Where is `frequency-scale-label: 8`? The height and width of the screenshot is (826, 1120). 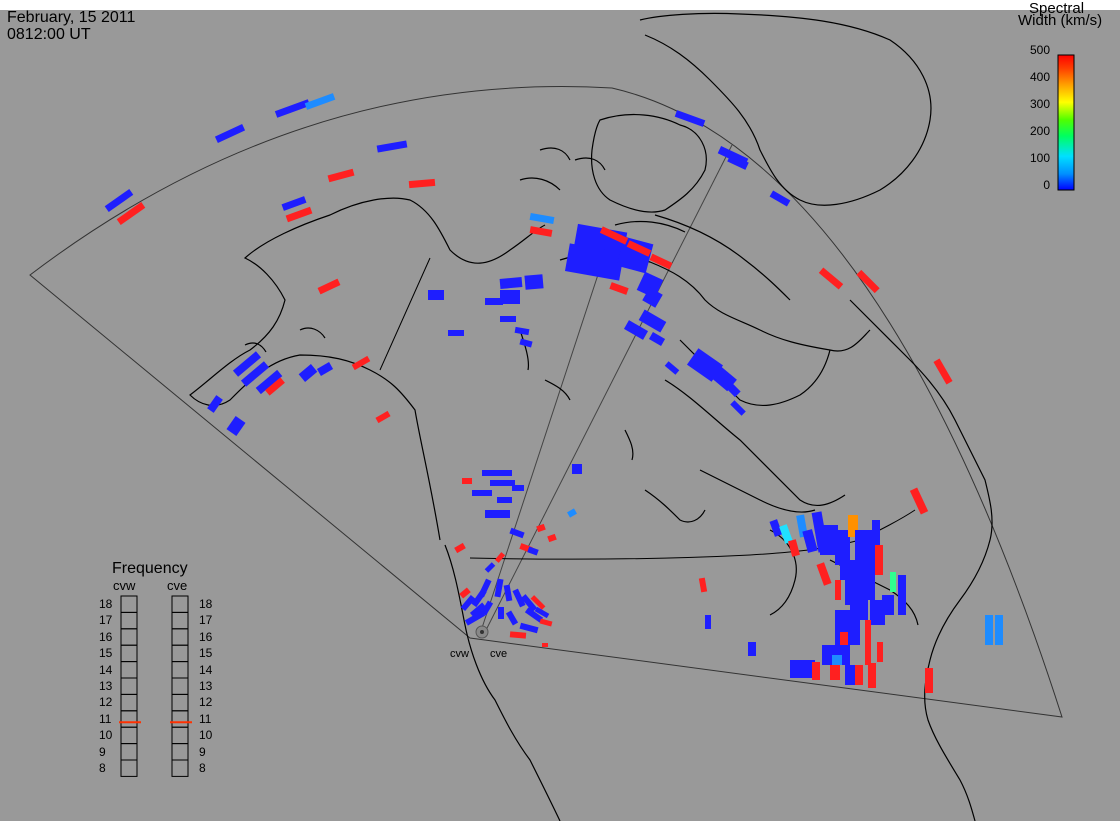 frequency-scale-label: 8 is located at coordinates (102, 768).